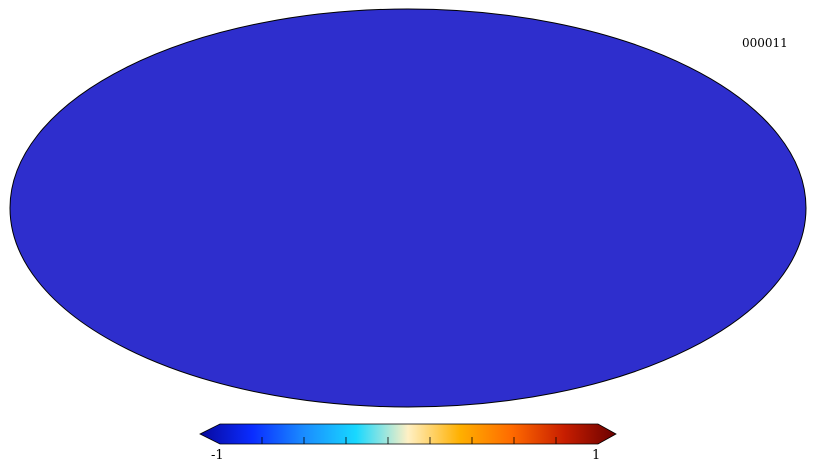 The image size is (817, 474). What do you see at coordinates (596, 455) in the screenshot?
I see `colorbar-max-label: 1` at bounding box center [596, 455].